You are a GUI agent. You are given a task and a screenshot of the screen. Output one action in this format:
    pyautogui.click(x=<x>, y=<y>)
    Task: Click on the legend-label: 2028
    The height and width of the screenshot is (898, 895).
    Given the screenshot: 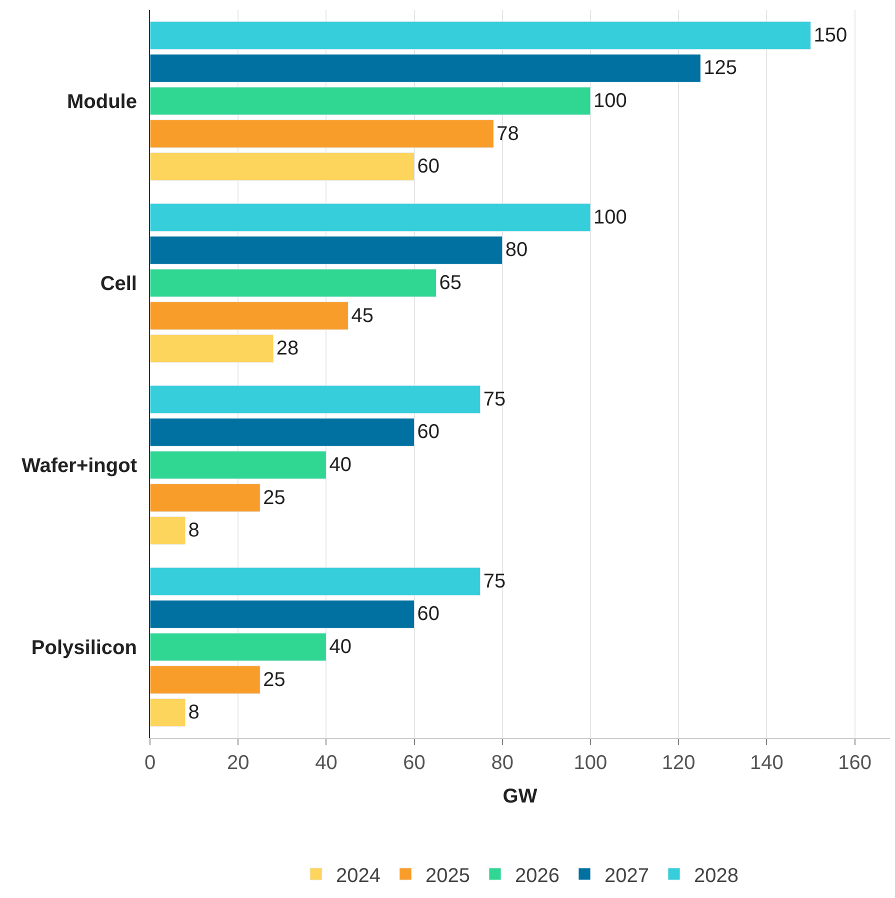 What is the action you would take?
    pyautogui.click(x=716, y=875)
    